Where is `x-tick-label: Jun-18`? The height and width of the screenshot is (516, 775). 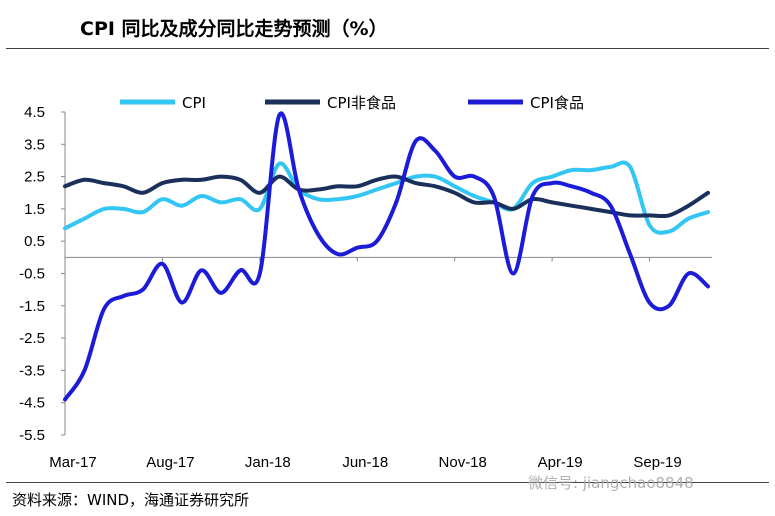 x-tick-label: Jun-18 is located at coordinates (365, 462).